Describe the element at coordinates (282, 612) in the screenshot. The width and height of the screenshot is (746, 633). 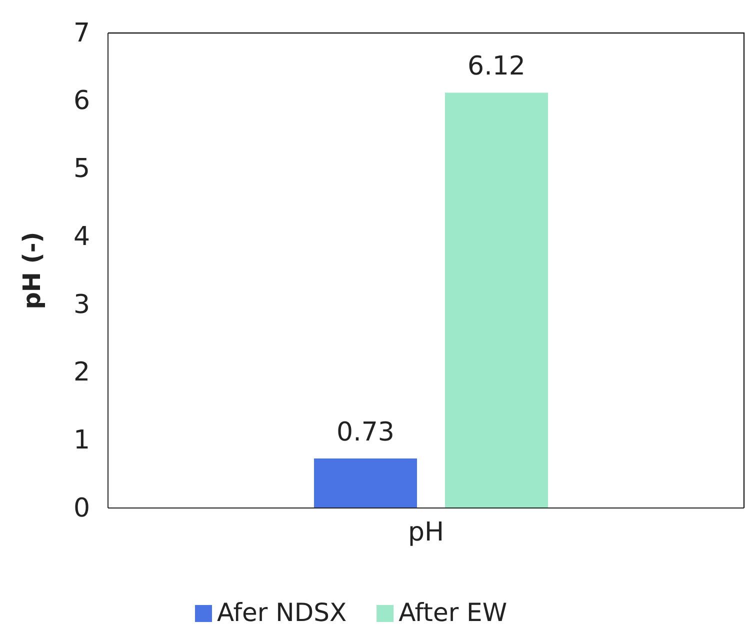
I see `legend-label: Afer NDSX` at that location.